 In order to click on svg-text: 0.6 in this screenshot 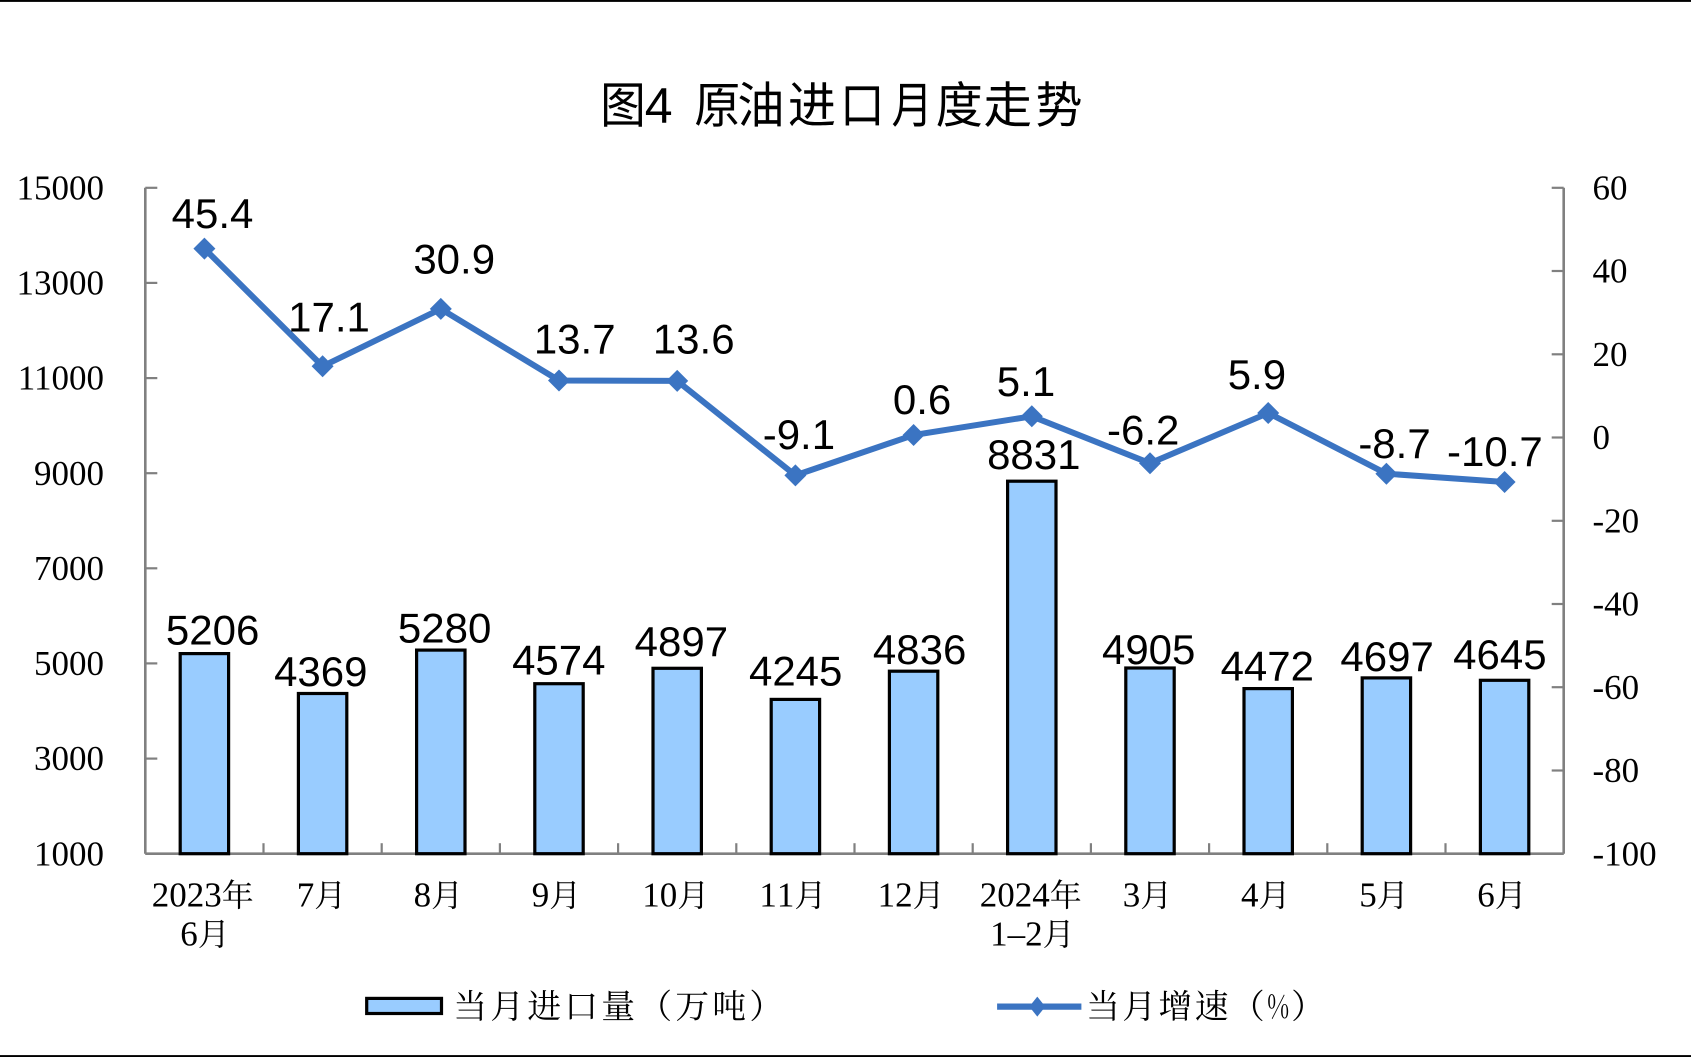, I will do `click(922, 399)`.